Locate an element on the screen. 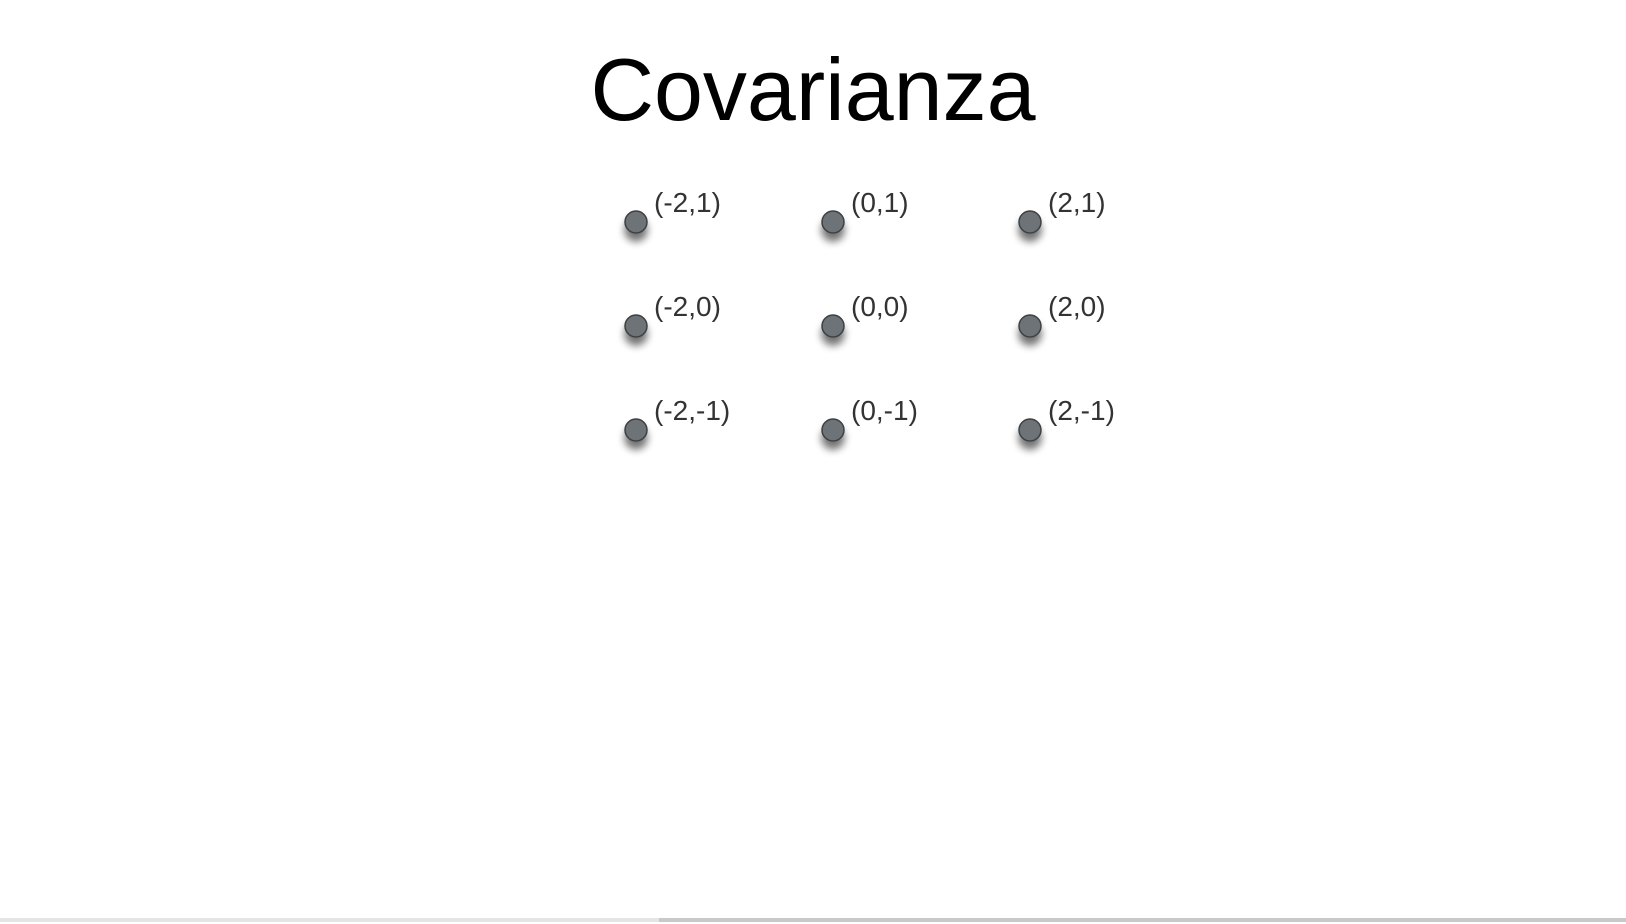 This screenshot has width=1626, height=924. scatter-point-group: (-2,1) is located at coordinates (672, 210).